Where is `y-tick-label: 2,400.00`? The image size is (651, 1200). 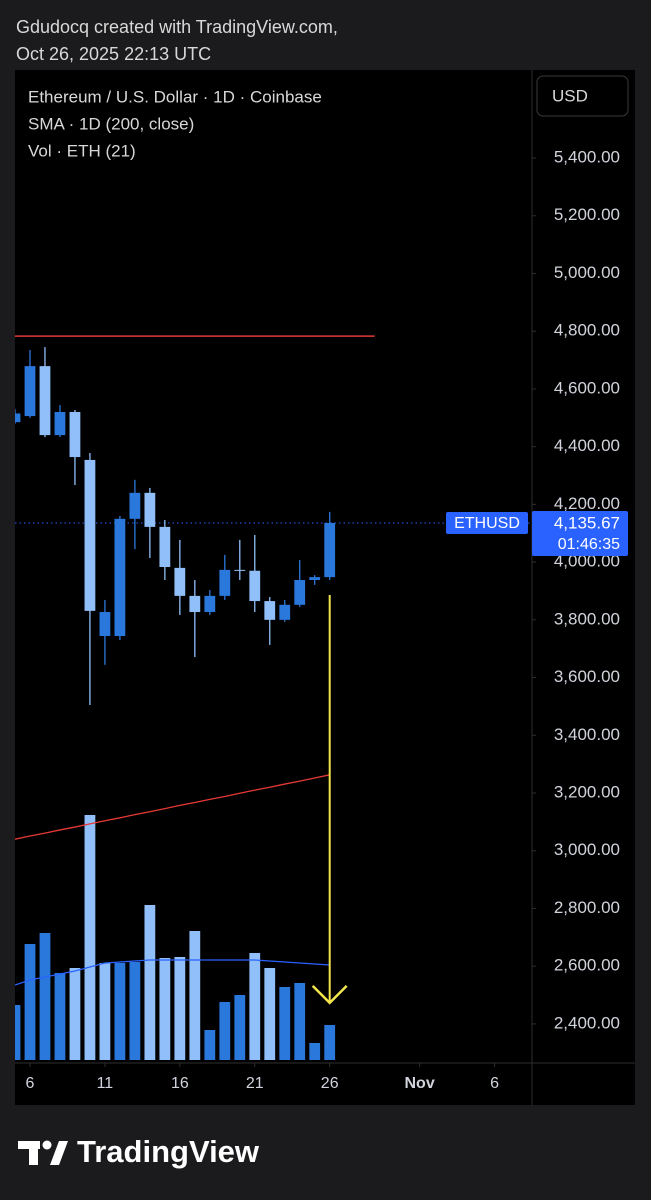
y-tick-label: 2,400.00 is located at coordinates (587, 1022).